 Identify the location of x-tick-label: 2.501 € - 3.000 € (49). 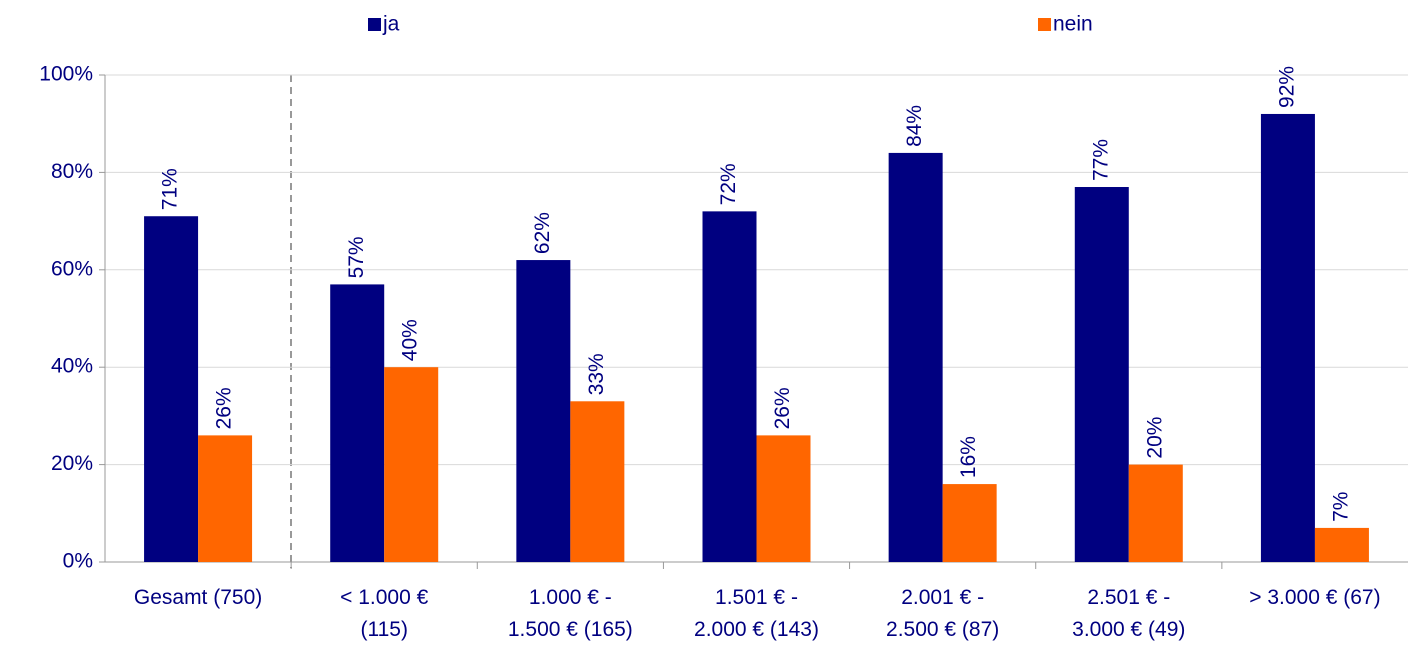
(1128, 613).